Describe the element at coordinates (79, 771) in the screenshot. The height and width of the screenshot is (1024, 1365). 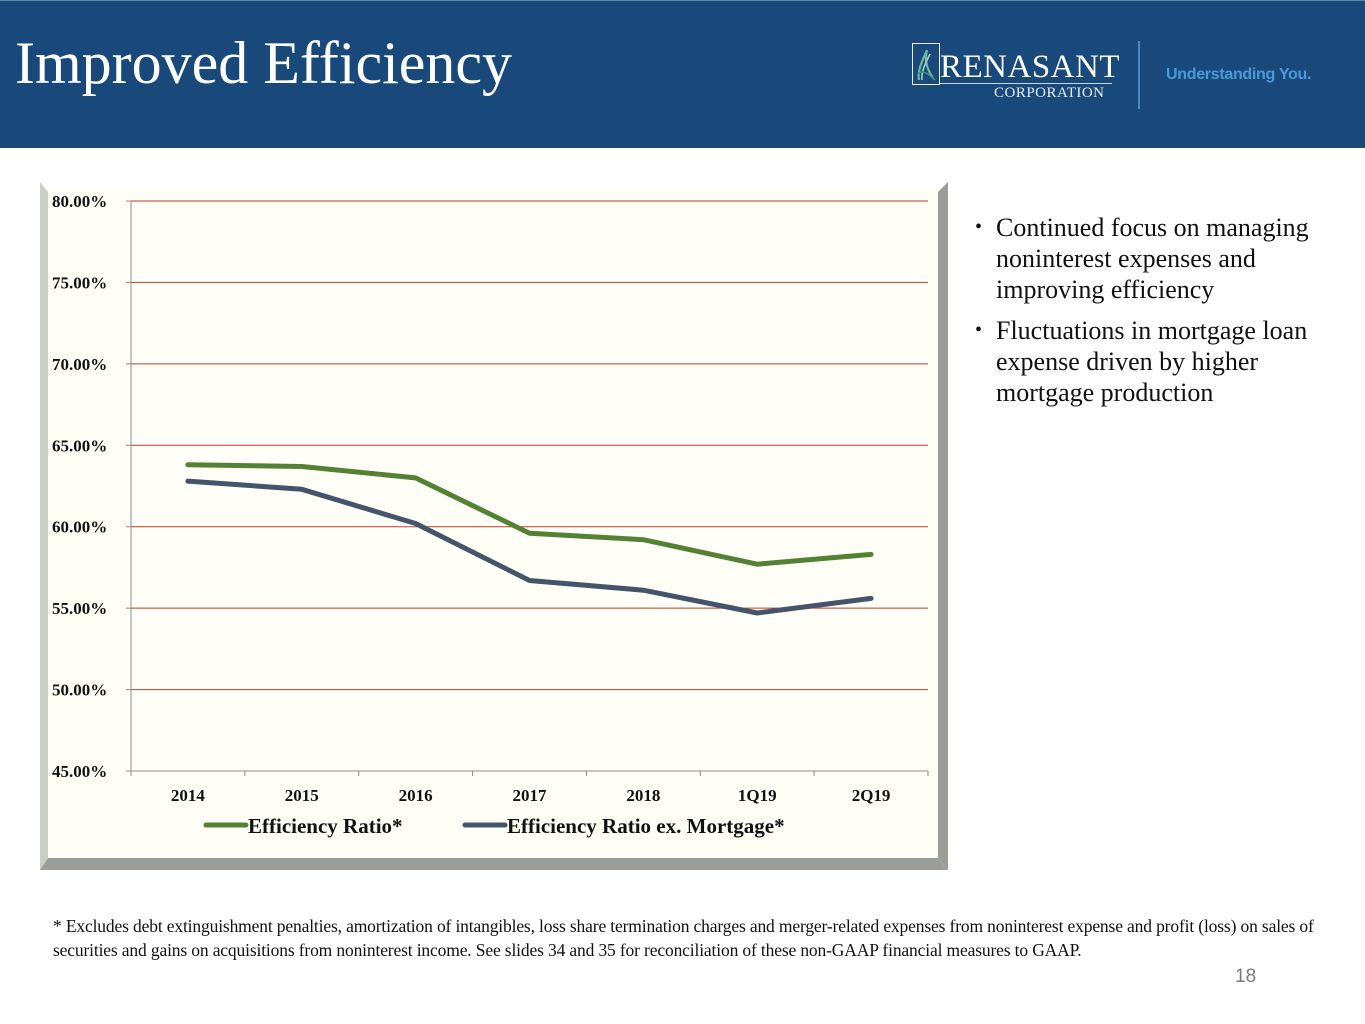
I see `y-tick-label: 45.00%` at that location.